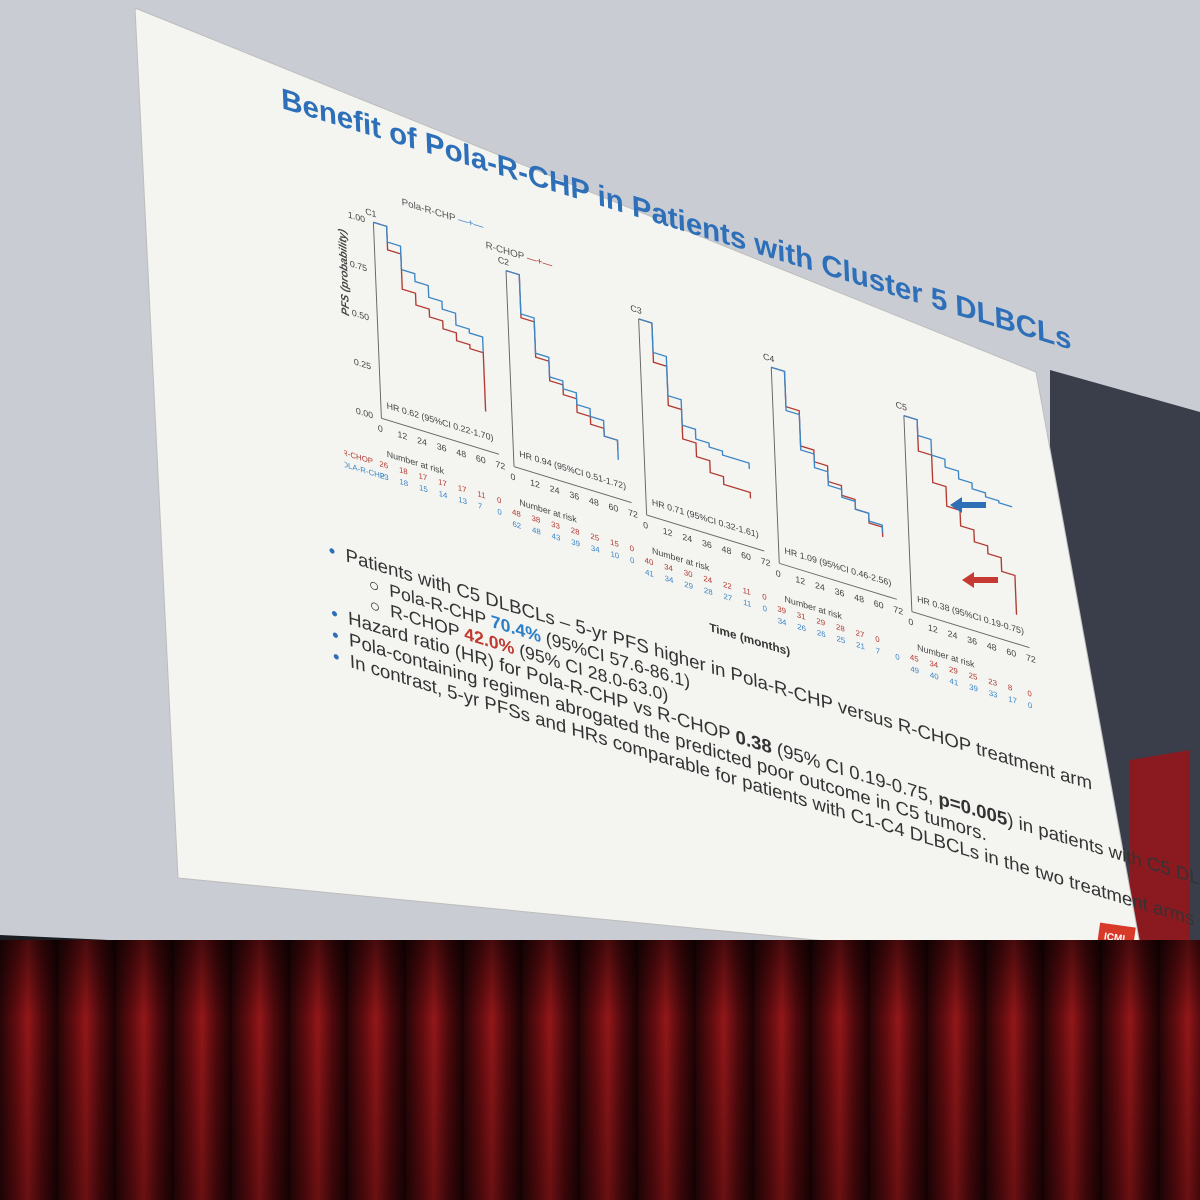 The image size is (1200, 1200). What do you see at coordinates (1013, 700) in the screenshot?
I see `risk-count-pola: 17` at bounding box center [1013, 700].